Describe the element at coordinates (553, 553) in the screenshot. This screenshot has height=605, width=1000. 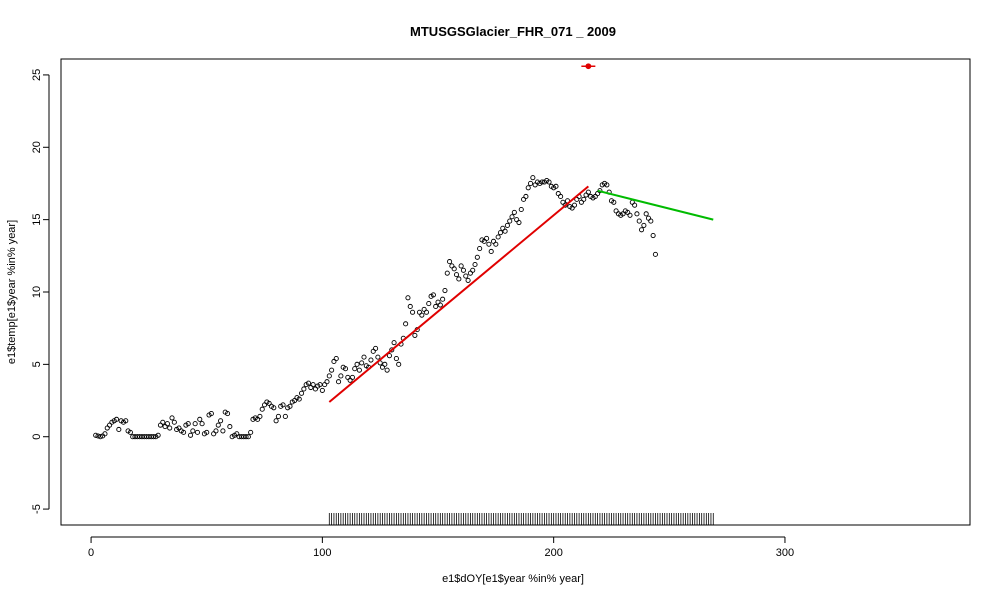
I see `x-tick-label: 200` at that location.